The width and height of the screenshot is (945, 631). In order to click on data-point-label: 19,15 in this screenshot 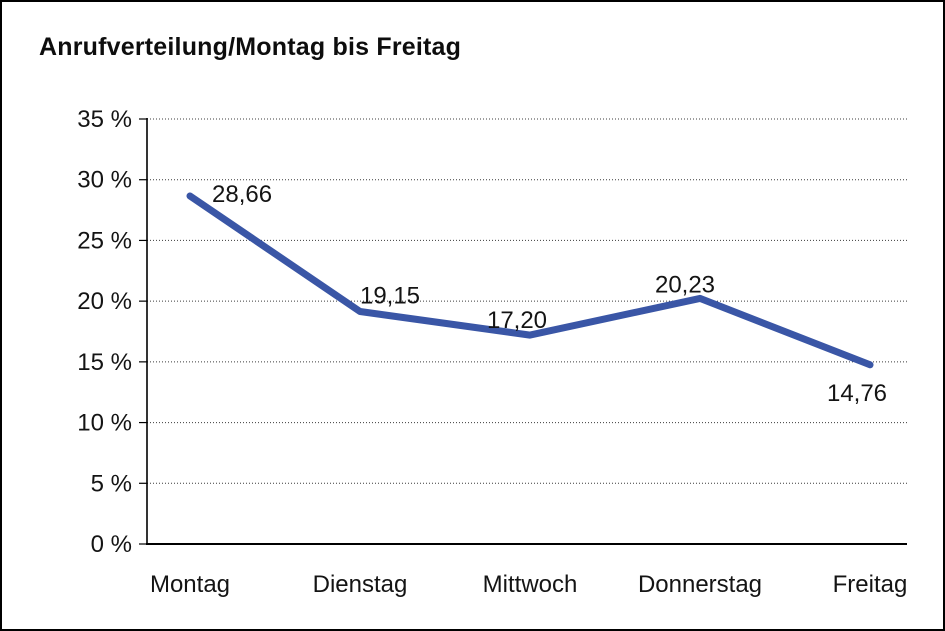, I will do `click(390, 295)`.